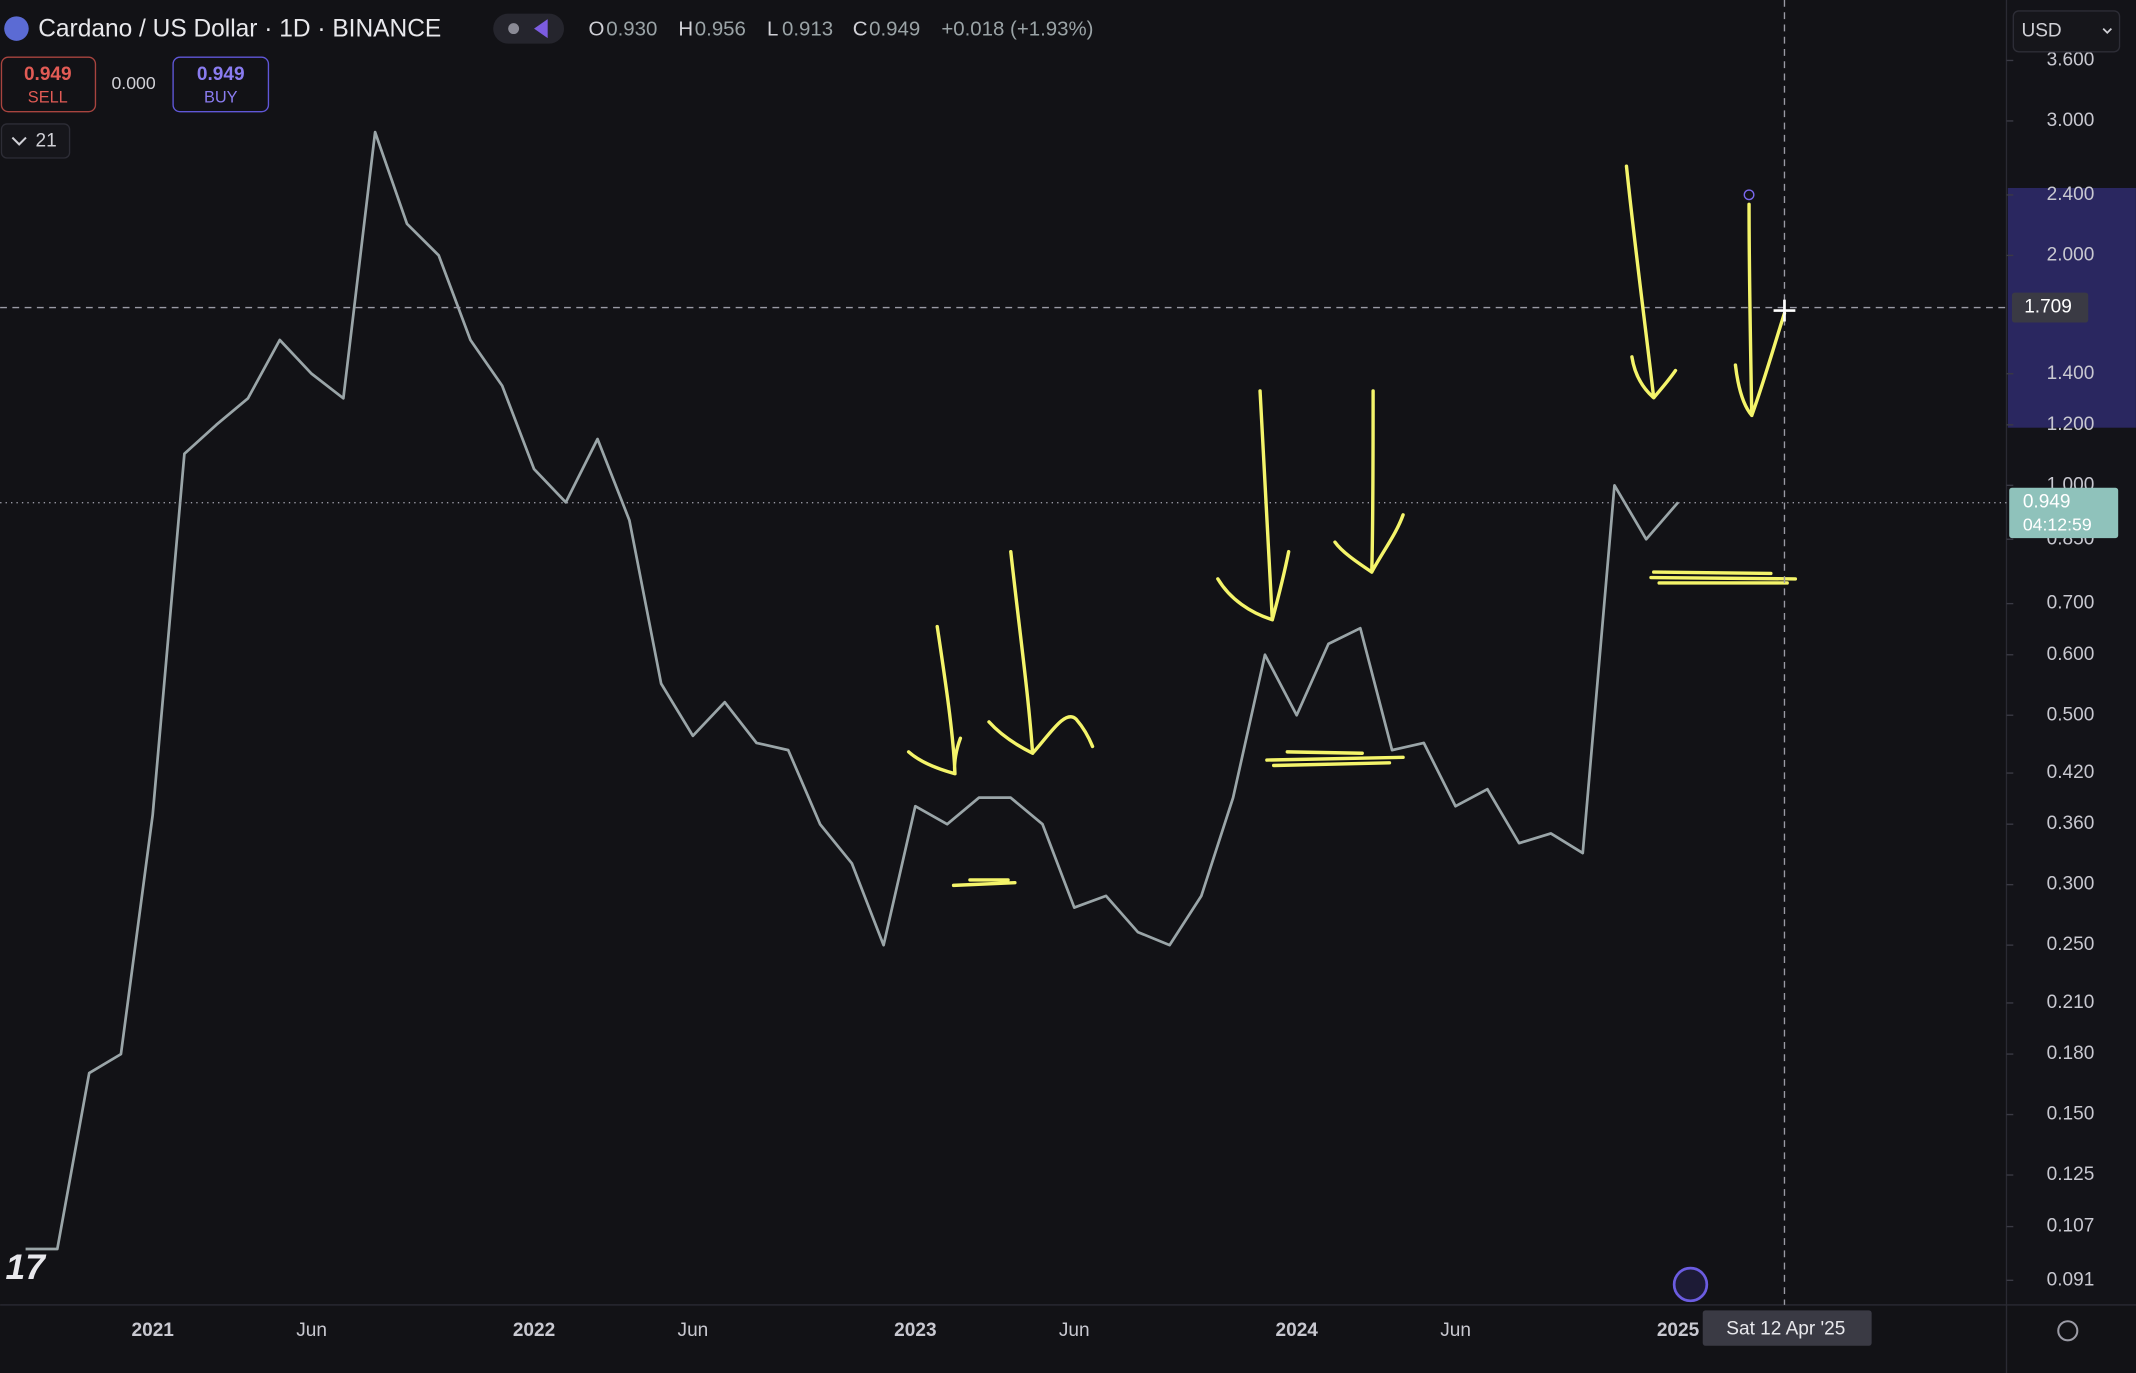 The width and height of the screenshot is (2136, 1373). What do you see at coordinates (2071, 254) in the screenshot?
I see `y-tick-label: 2.000` at bounding box center [2071, 254].